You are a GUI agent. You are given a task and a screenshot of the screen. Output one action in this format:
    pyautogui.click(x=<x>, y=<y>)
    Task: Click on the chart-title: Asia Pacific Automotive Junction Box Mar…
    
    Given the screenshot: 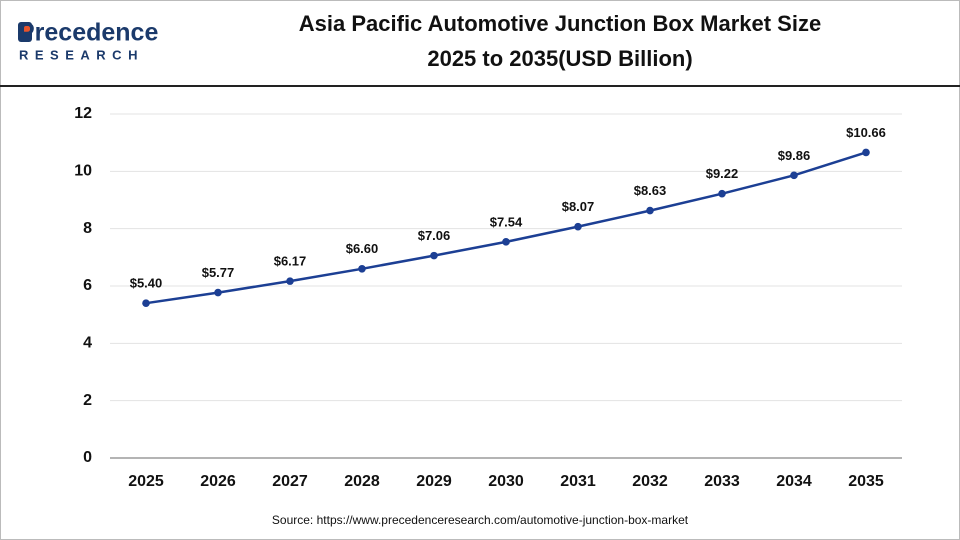 What is the action you would take?
    pyautogui.click(x=560, y=23)
    